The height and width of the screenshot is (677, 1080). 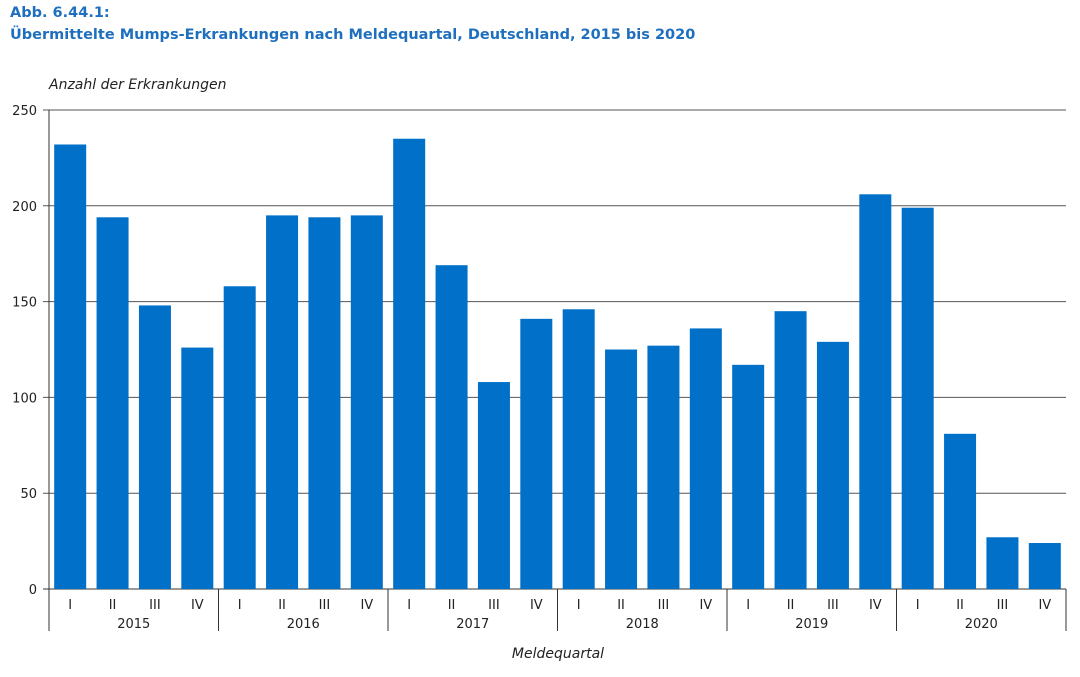 I want to click on y-tick-label: 100, so click(x=24, y=398).